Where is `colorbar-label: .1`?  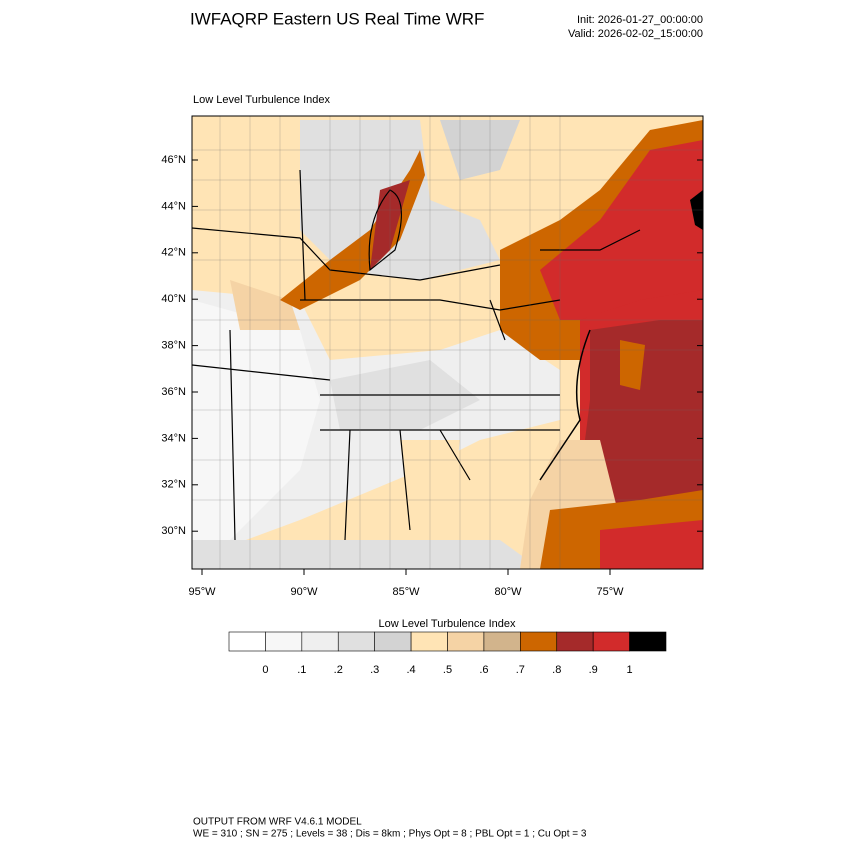 colorbar-label: .1 is located at coordinates (301, 670).